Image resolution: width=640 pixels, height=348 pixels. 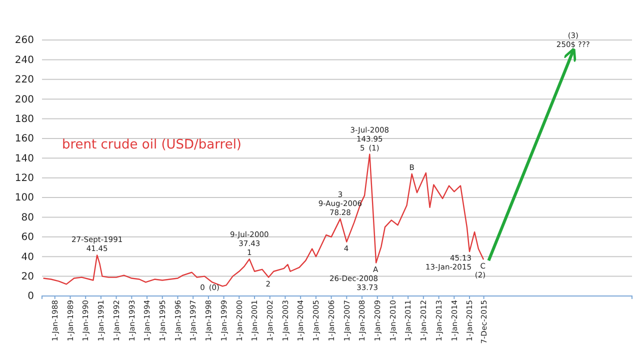 What do you see at coordinates (24, 139) in the screenshot?
I see `y-tick-label: 160` at bounding box center [24, 139].